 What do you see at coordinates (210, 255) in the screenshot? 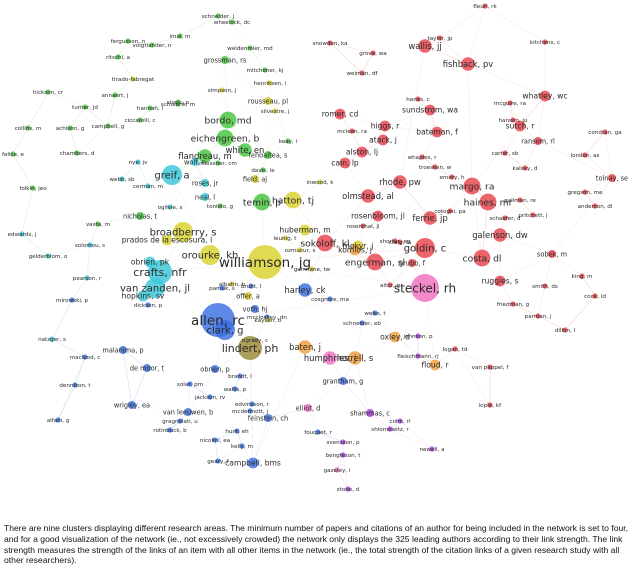
I see `node-orourke-kh` at bounding box center [210, 255].